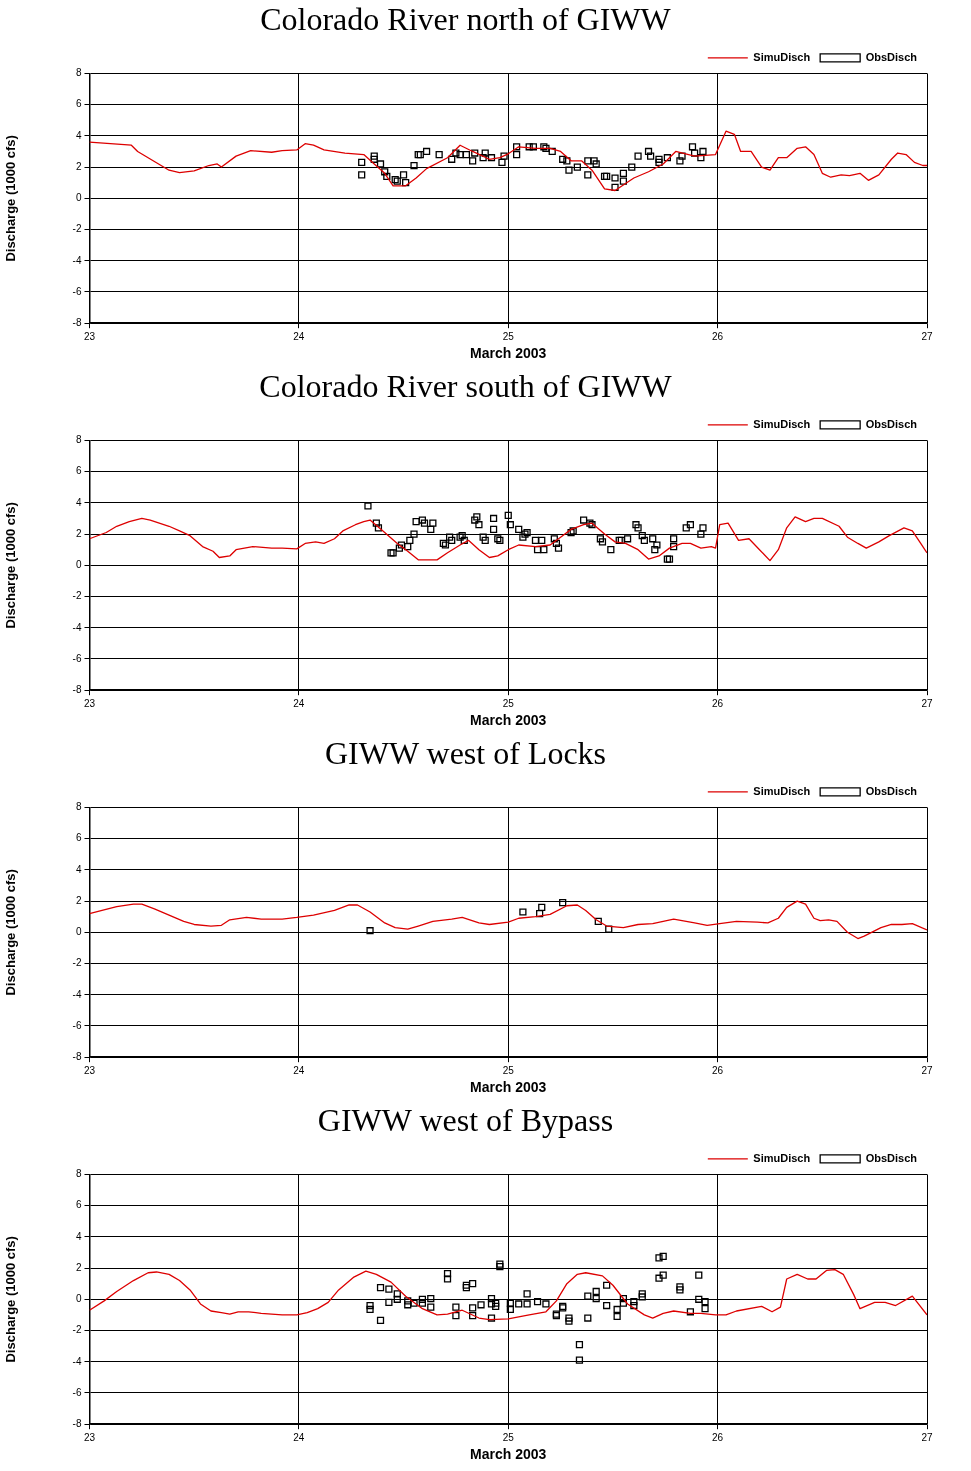 The image size is (971, 1471). Describe the element at coordinates (466, 18) in the screenshot. I see `chart-title: Colorado River north of GIWW` at that location.